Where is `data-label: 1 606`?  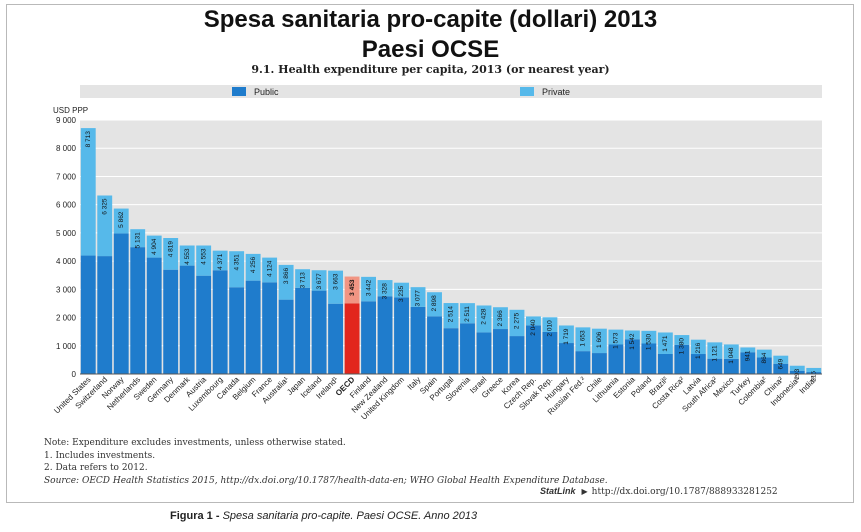 data-label: 1 606 is located at coordinates (599, 339).